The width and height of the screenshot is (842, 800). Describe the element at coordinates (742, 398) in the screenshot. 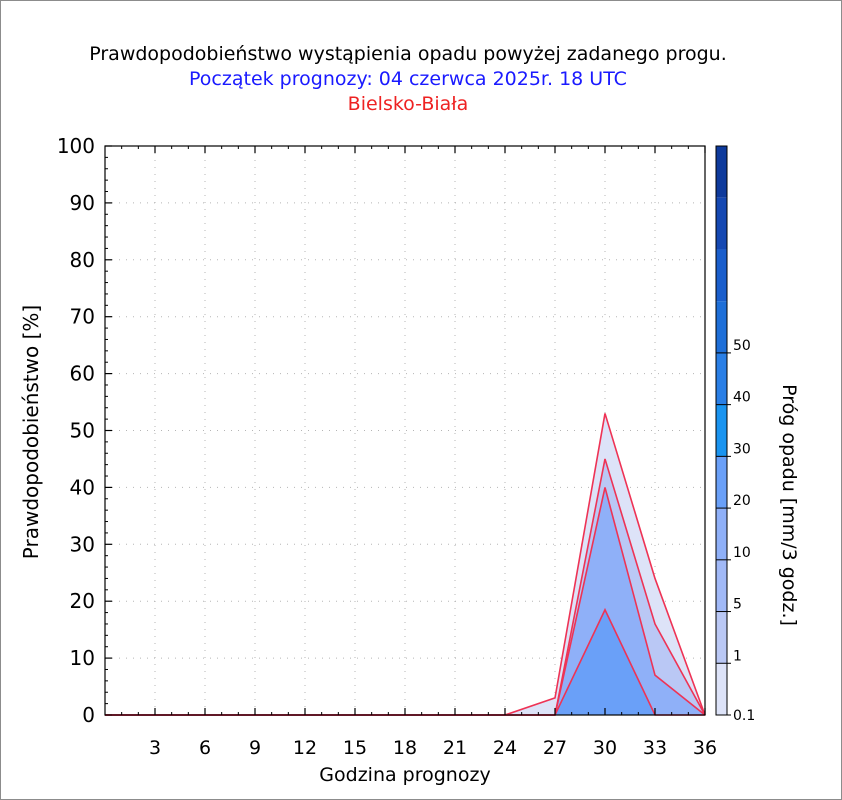

I see `colorbar-tick-label-6: 40` at that location.